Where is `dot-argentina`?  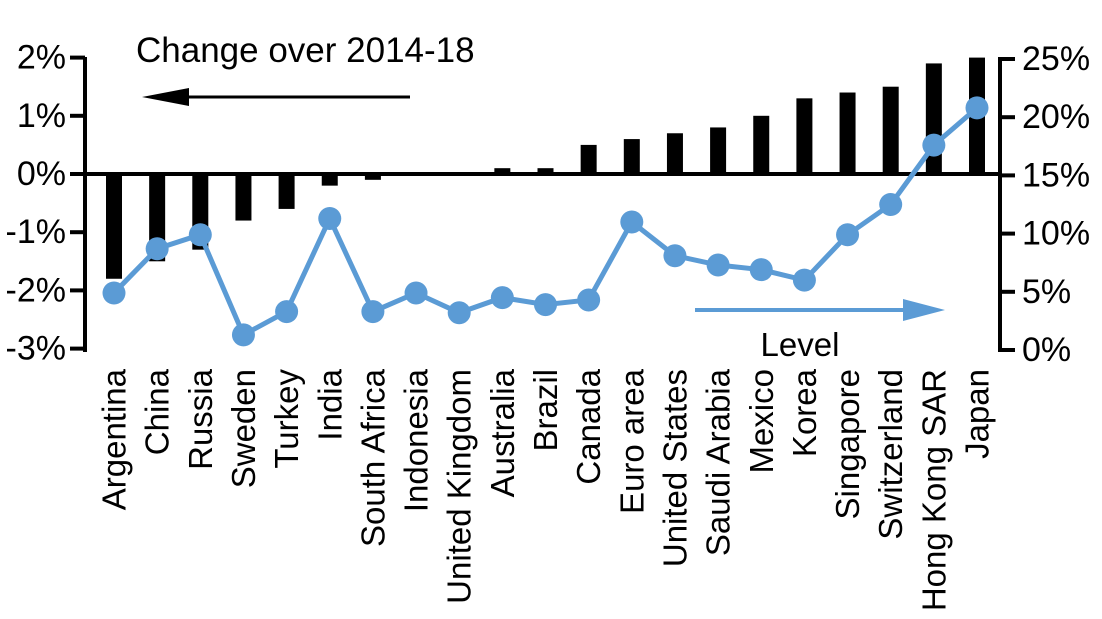 dot-argentina is located at coordinates (114, 293).